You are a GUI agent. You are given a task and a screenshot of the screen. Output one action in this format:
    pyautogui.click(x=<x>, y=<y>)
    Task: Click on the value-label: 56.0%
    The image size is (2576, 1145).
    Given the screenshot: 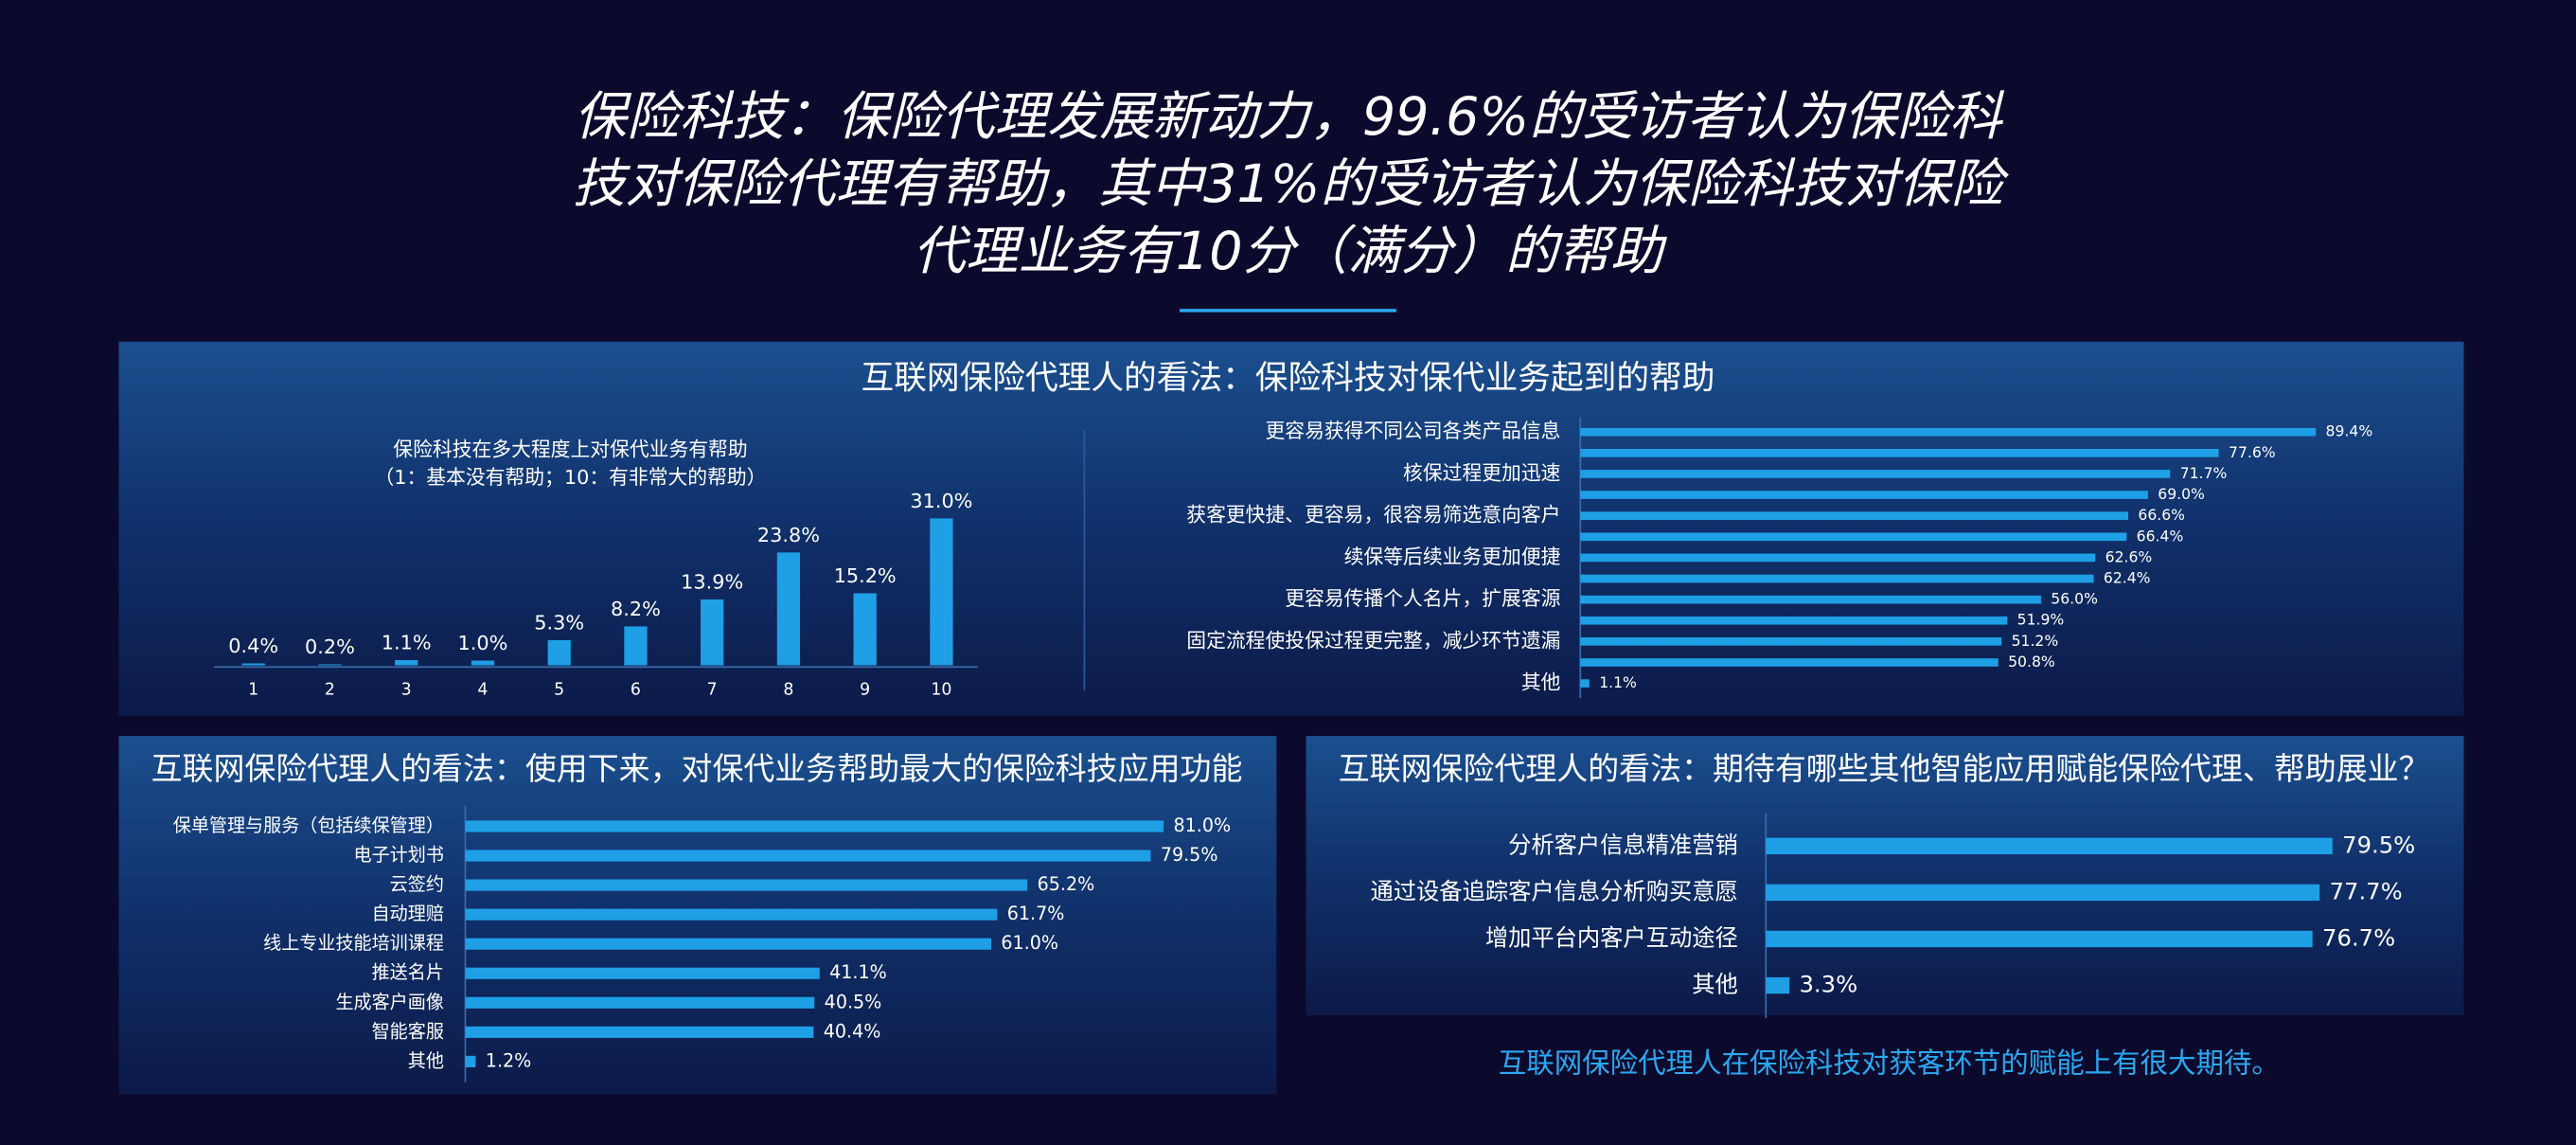 What is the action you would take?
    pyautogui.click(x=2075, y=599)
    